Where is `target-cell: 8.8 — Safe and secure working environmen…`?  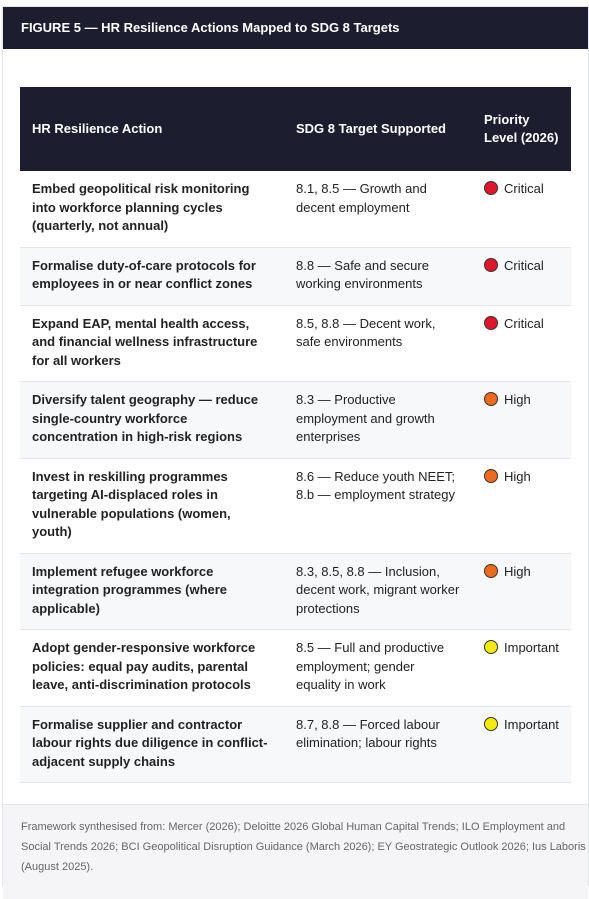
target-cell: 8.8 — Safe and secure working environmen… is located at coordinates (378, 276).